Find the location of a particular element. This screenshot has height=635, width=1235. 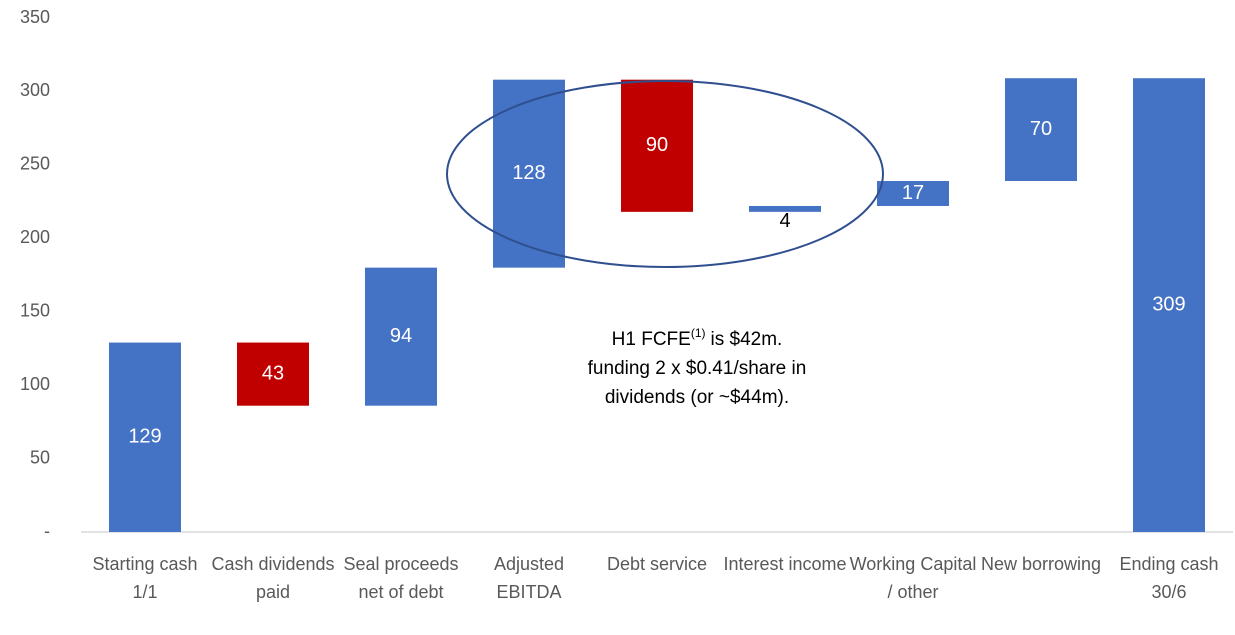

data-label: 309 is located at coordinates (1168, 304).